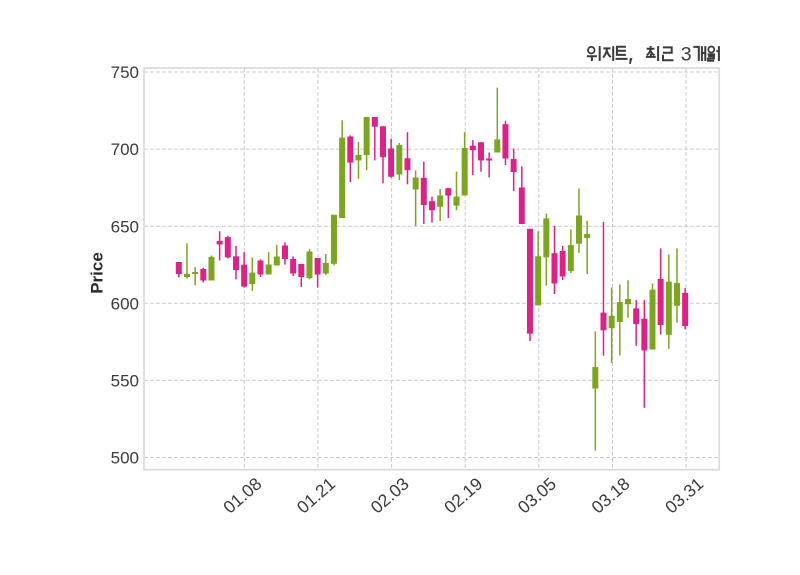 Image resolution: width=800 pixels, height=575 pixels. What do you see at coordinates (96, 273) in the screenshot?
I see `svg-text: Price` at bounding box center [96, 273].